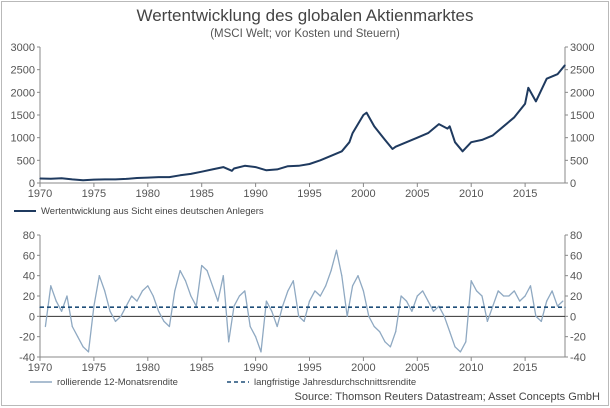  What do you see at coordinates (29, 236) in the screenshot?
I see `y-tick-label-left: 80` at bounding box center [29, 236].